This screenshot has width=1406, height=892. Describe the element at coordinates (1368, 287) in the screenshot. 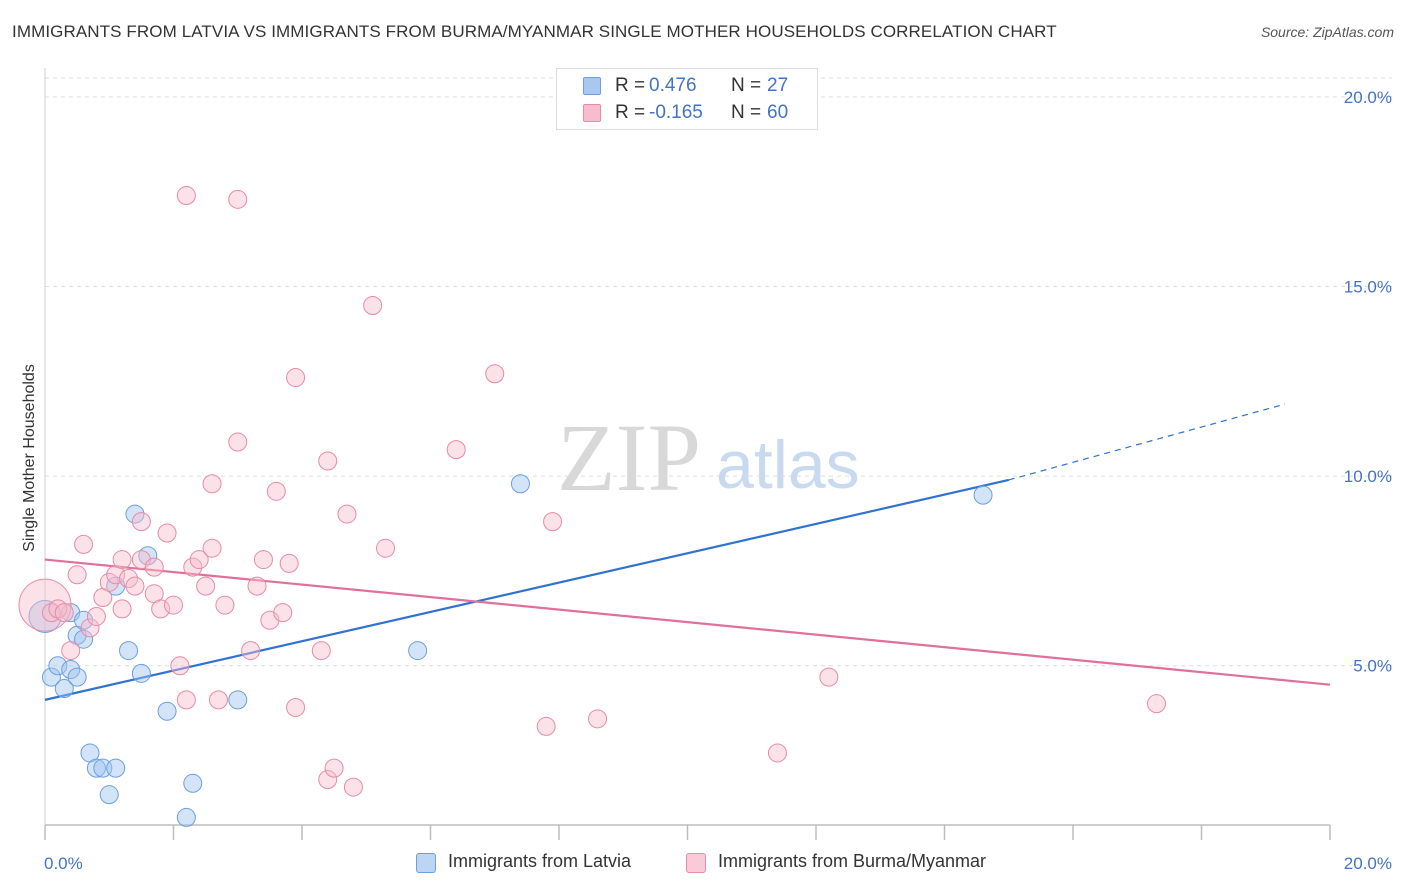

I see `y-tick-label: 15.0%` at that location.